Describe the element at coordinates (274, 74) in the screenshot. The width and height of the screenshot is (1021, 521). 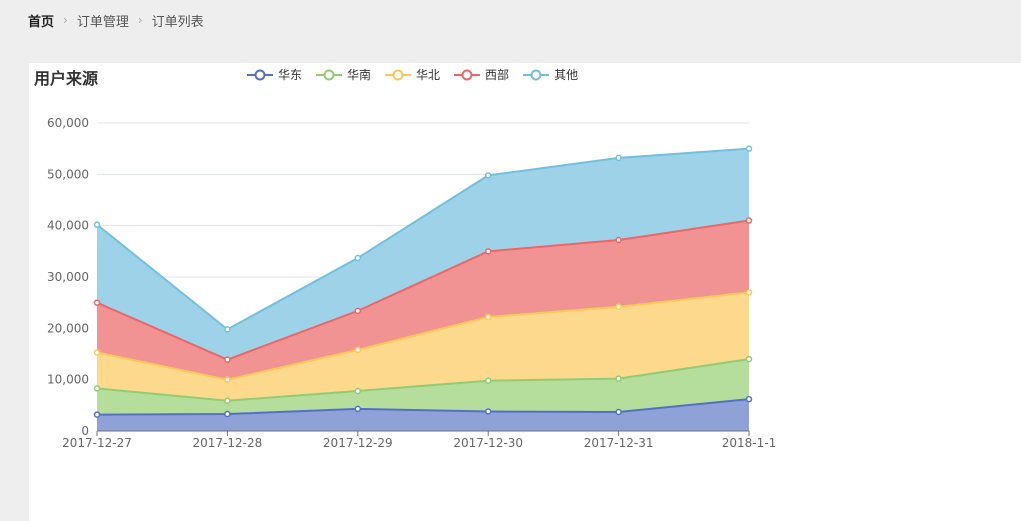
I see `legend-item-east: 华东` at that location.